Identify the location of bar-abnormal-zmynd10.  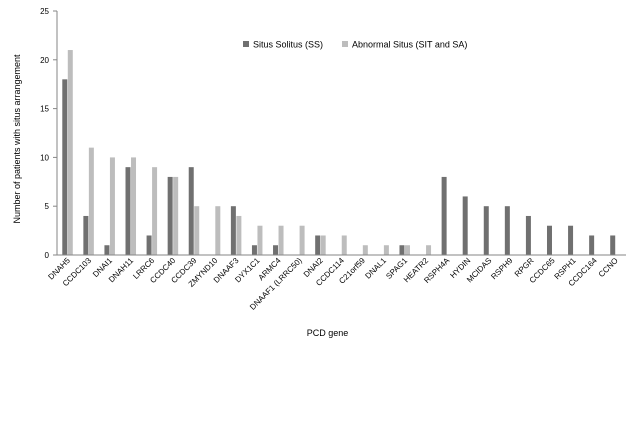
(218, 230).